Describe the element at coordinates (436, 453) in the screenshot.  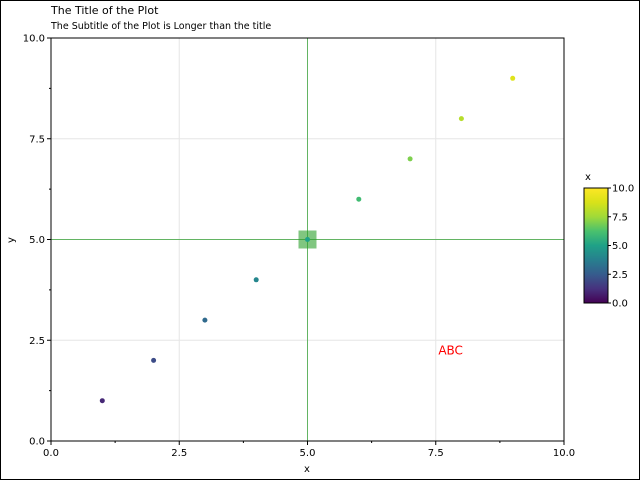
I see `x-tick-label: 7.5` at that location.